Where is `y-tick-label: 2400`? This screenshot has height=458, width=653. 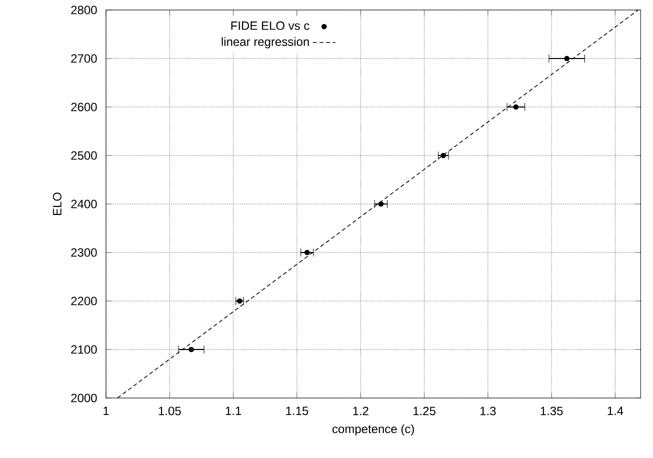 y-tick-label: 2400 is located at coordinates (84, 204).